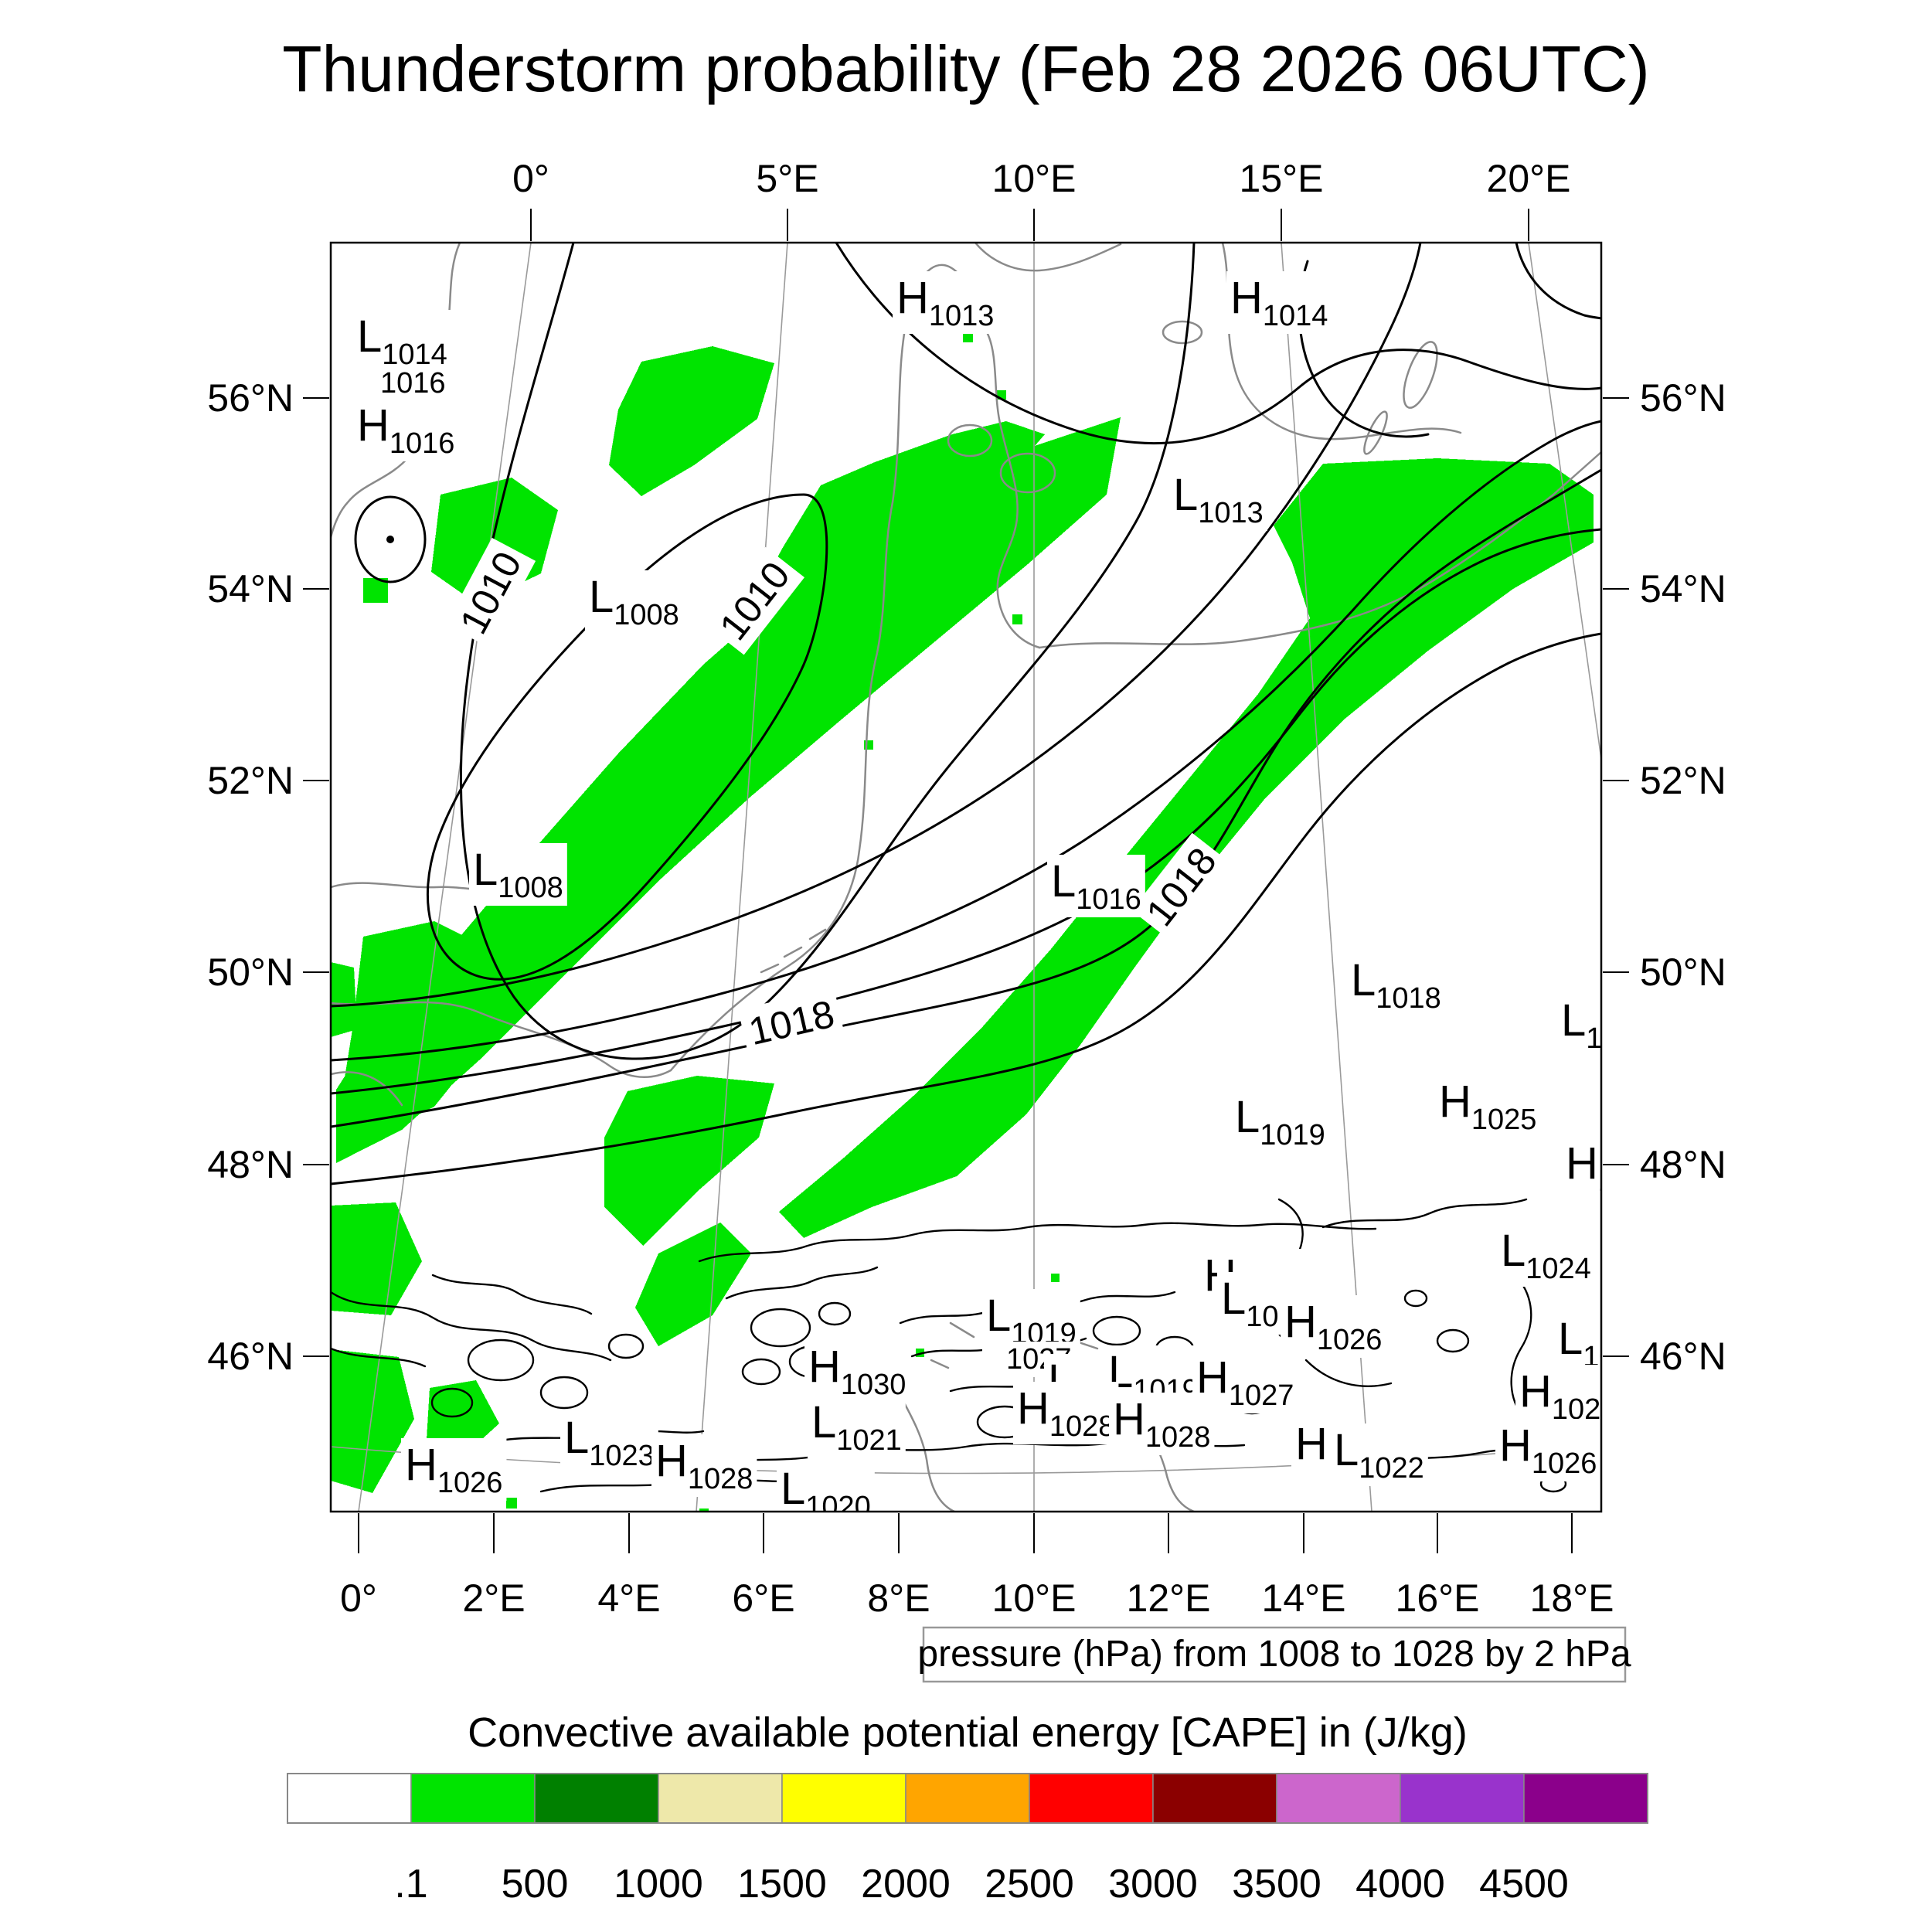 The image size is (1932, 1932). Describe the element at coordinates (531, 178) in the screenshot. I see `top-axis-label: 0°` at that location.